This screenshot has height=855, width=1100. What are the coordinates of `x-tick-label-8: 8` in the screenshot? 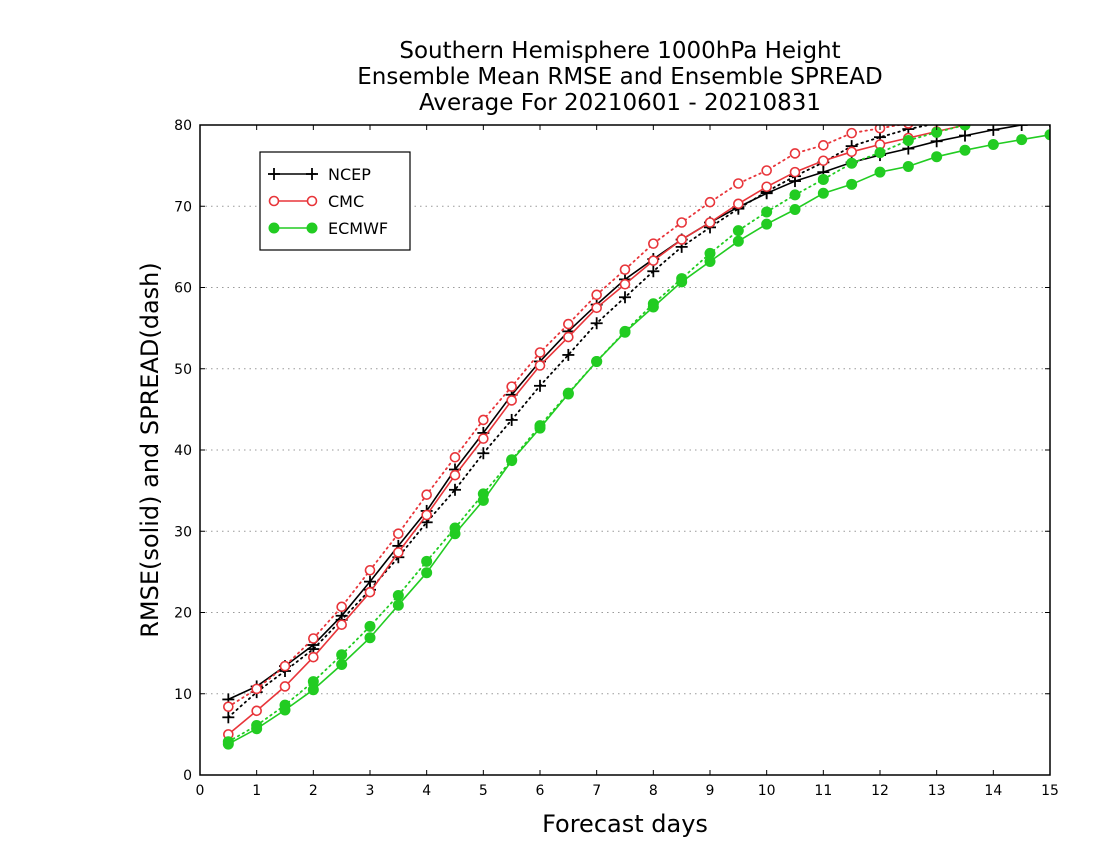 It's located at (653, 791).